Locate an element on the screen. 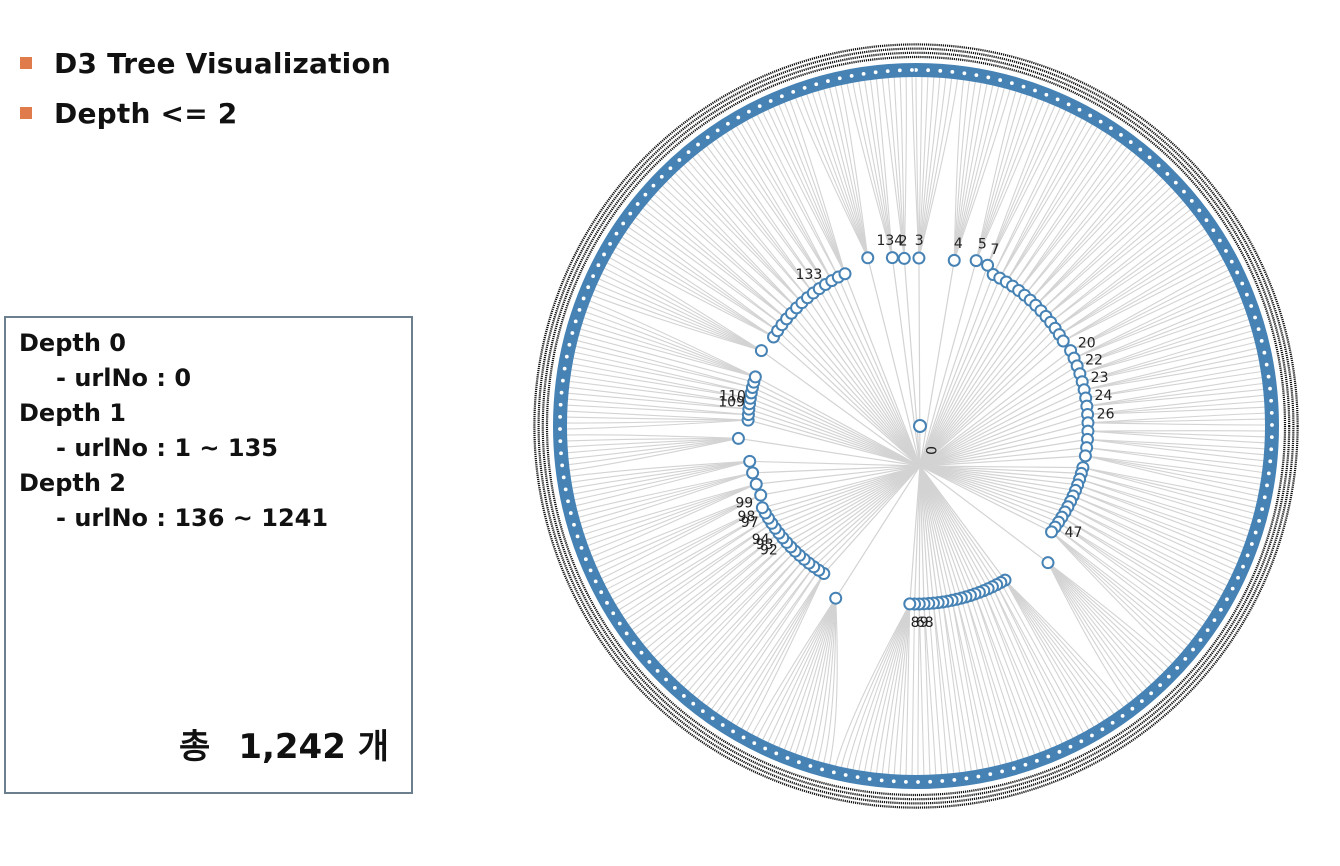 This screenshot has width=1340, height=866. node-label: 109 is located at coordinates (731, 402).